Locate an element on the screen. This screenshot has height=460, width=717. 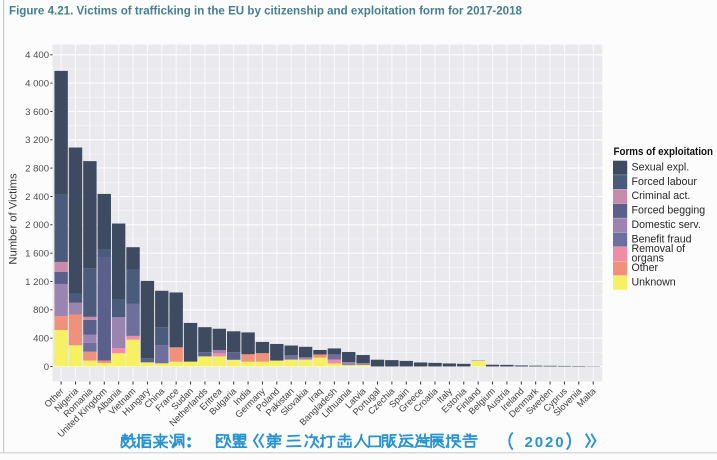
svg-text: 3 600 is located at coordinates (37, 112).